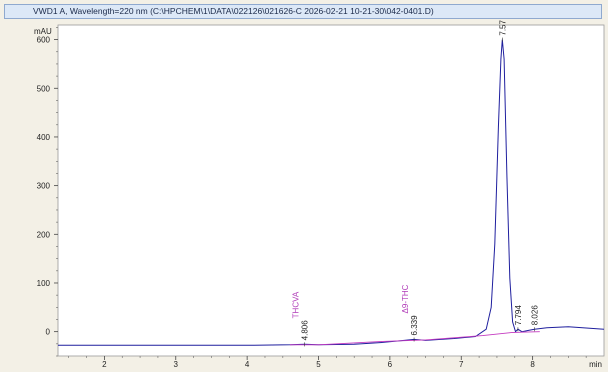 The width and height of the screenshot is (608, 372). Describe the element at coordinates (44, 283) in the screenshot. I see `y-tick-label: 100` at that location.